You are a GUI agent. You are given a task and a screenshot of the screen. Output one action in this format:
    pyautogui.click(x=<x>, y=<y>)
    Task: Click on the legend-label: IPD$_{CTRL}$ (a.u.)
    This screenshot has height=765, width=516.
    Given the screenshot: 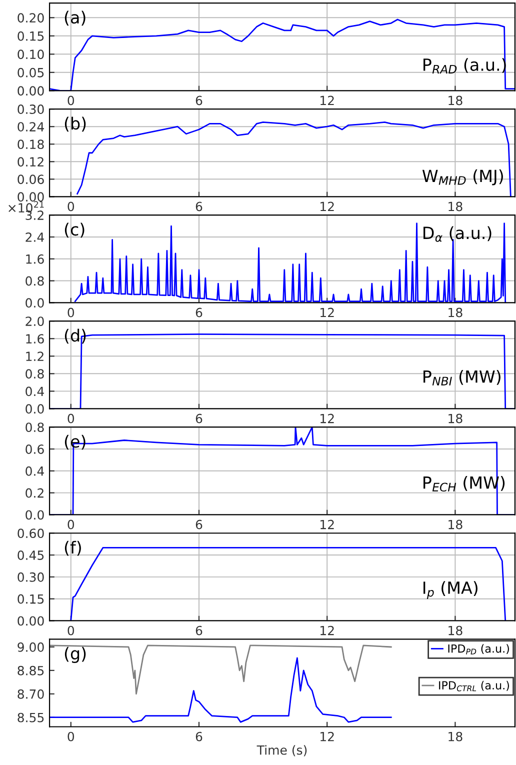 What is the action you would take?
    pyautogui.click(x=474, y=686)
    